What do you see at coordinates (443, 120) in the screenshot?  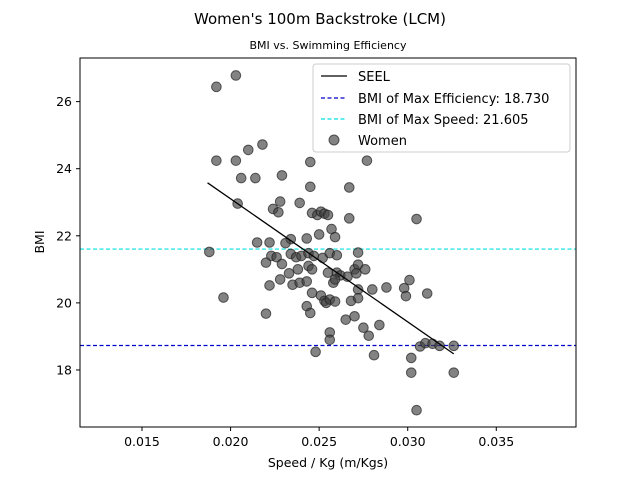 I see `legend-label-max-speed: BMI of Max Speed: 21.605` at bounding box center [443, 120].